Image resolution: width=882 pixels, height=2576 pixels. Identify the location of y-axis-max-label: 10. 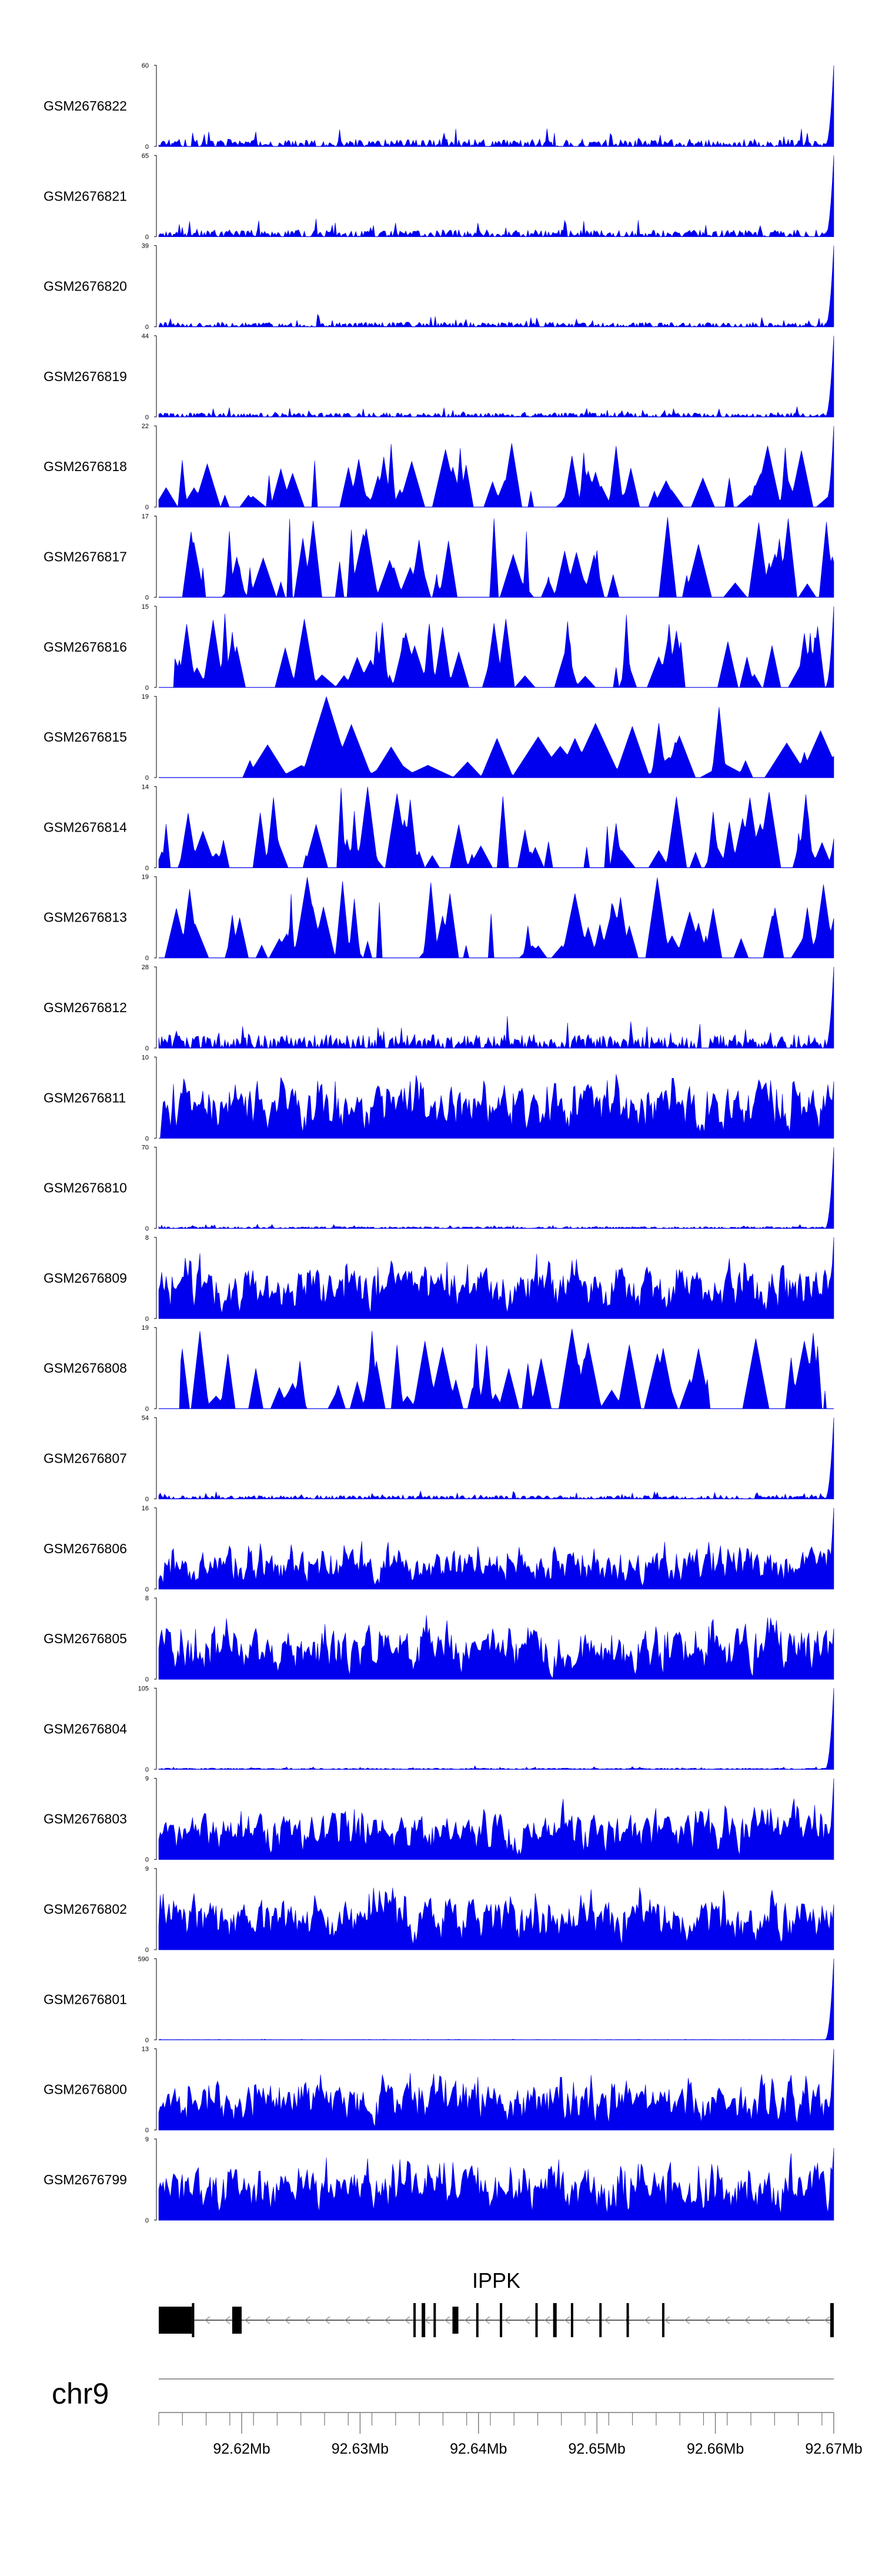
(145, 1057).